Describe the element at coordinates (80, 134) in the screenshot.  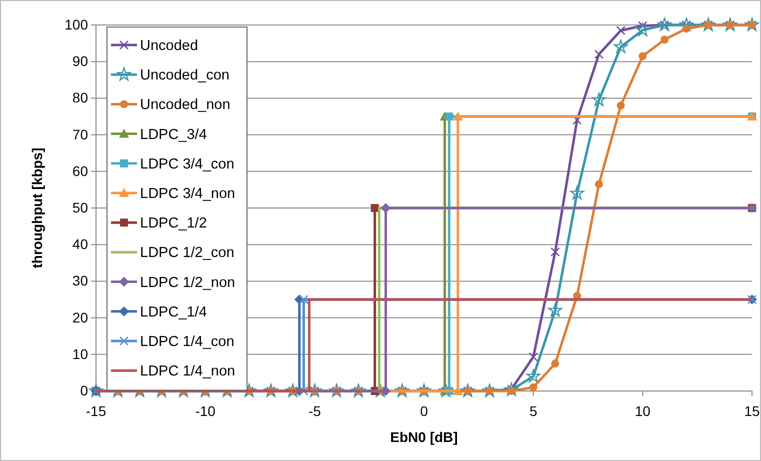
I see `y-tick-label: 70` at that location.